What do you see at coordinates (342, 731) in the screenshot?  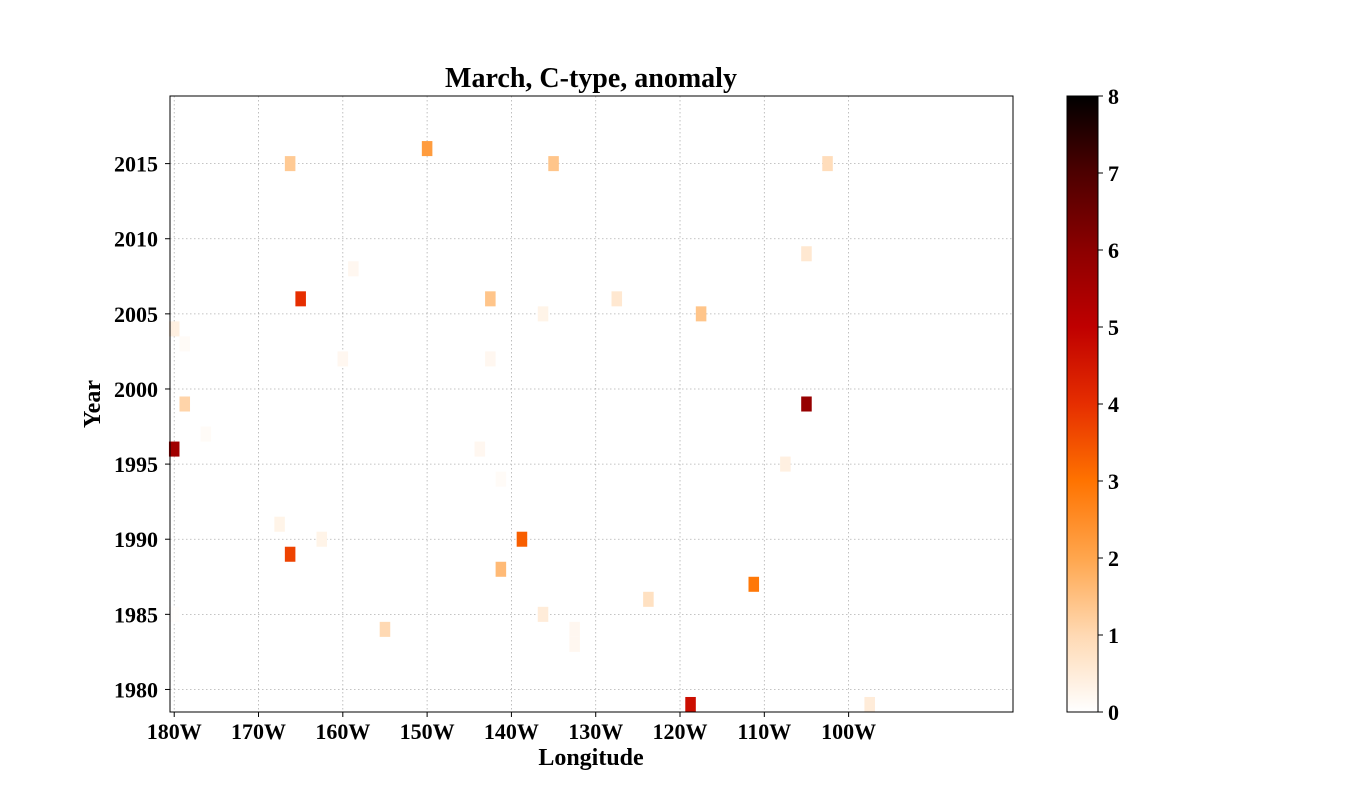 I see `x-tick-label: 160W` at bounding box center [342, 731].